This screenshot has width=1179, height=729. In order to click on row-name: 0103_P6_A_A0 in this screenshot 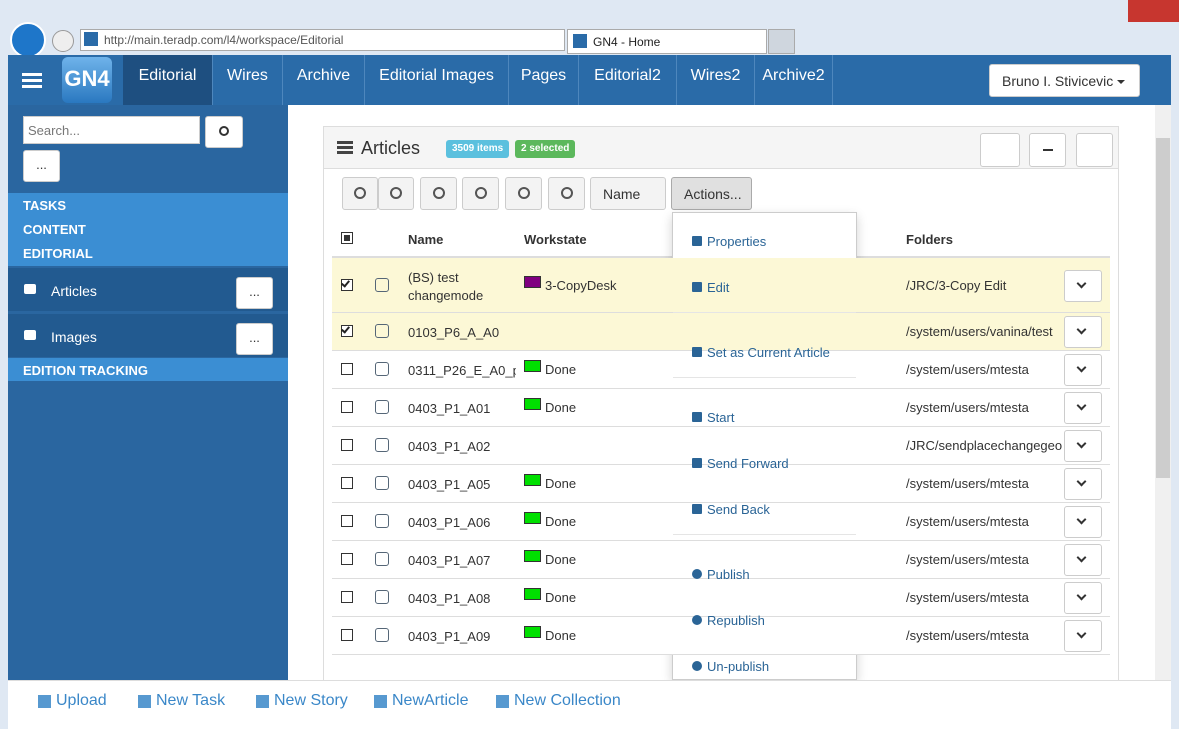, I will do `click(454, 332)`.